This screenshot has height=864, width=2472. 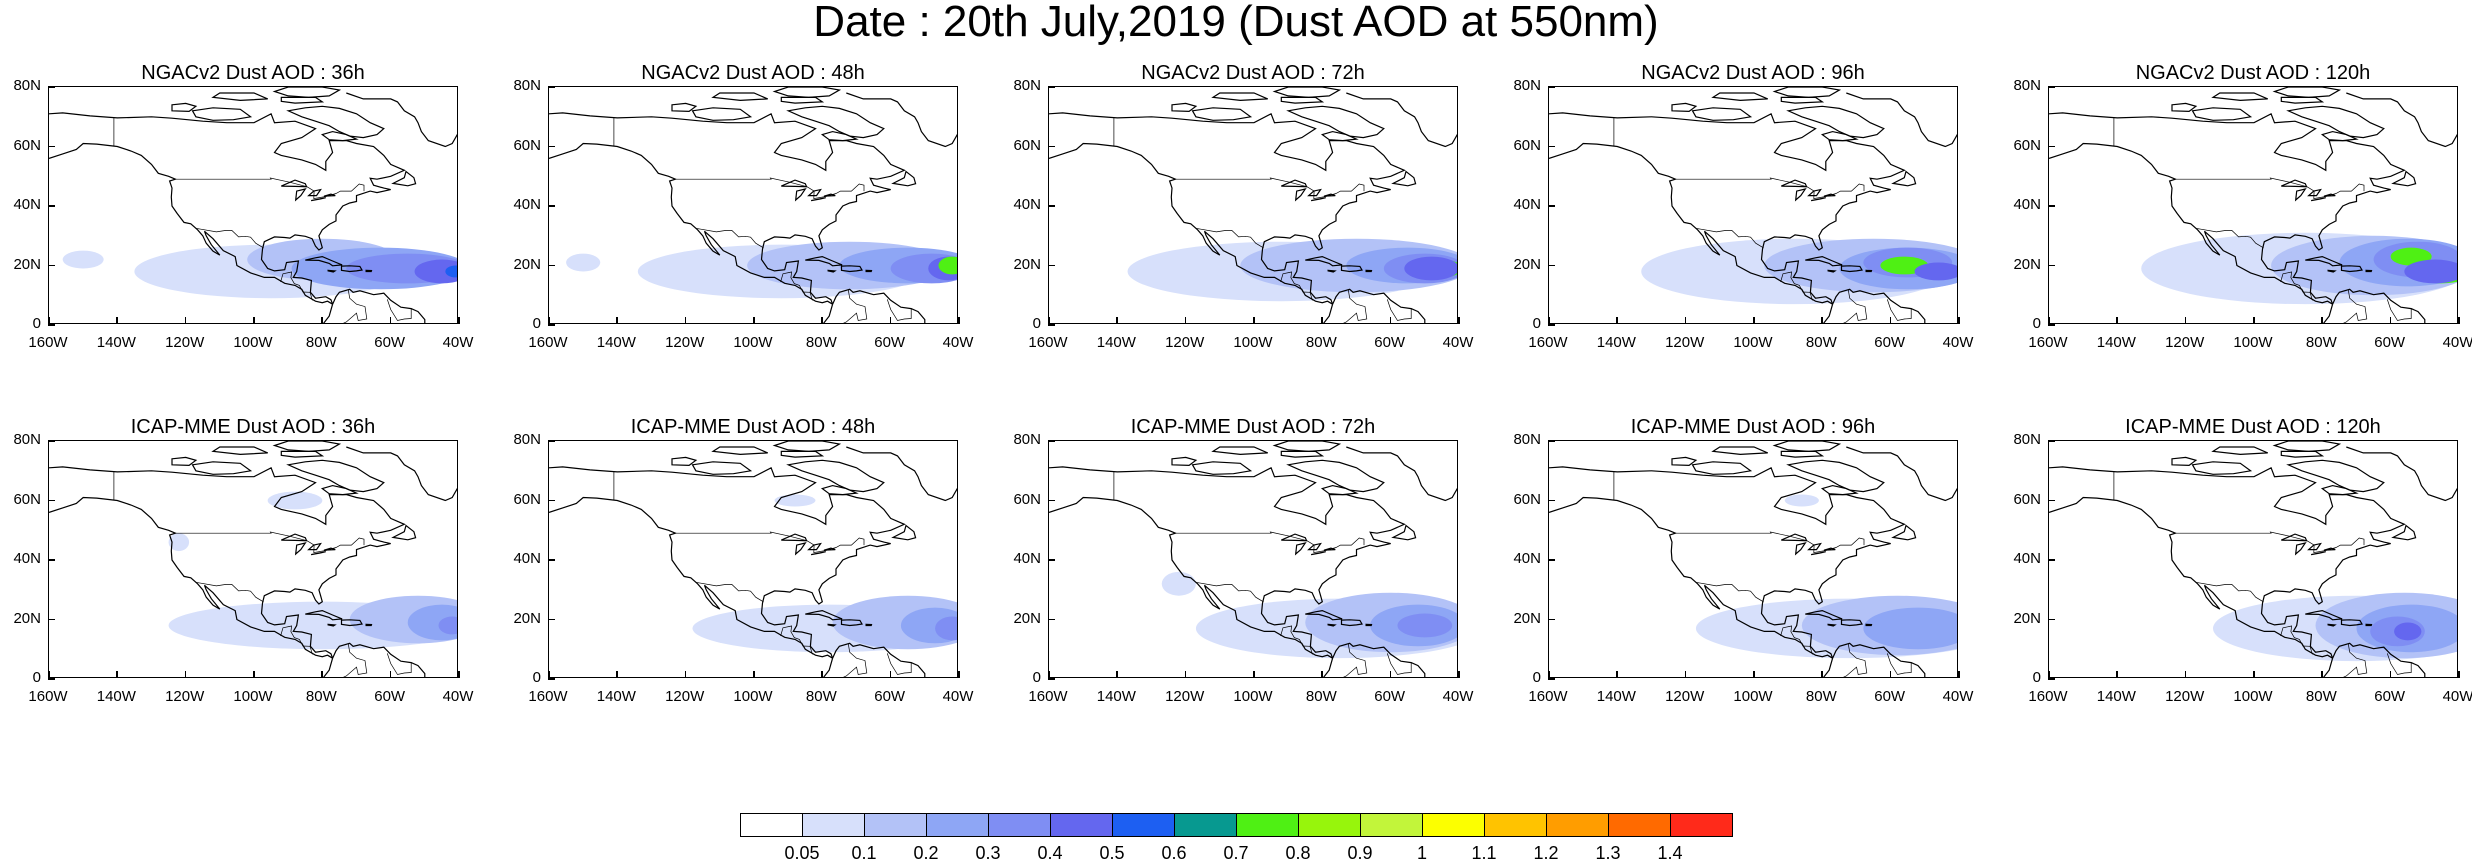 I want to click on lon-tick-label: 60W, so click(x=890, y=342).